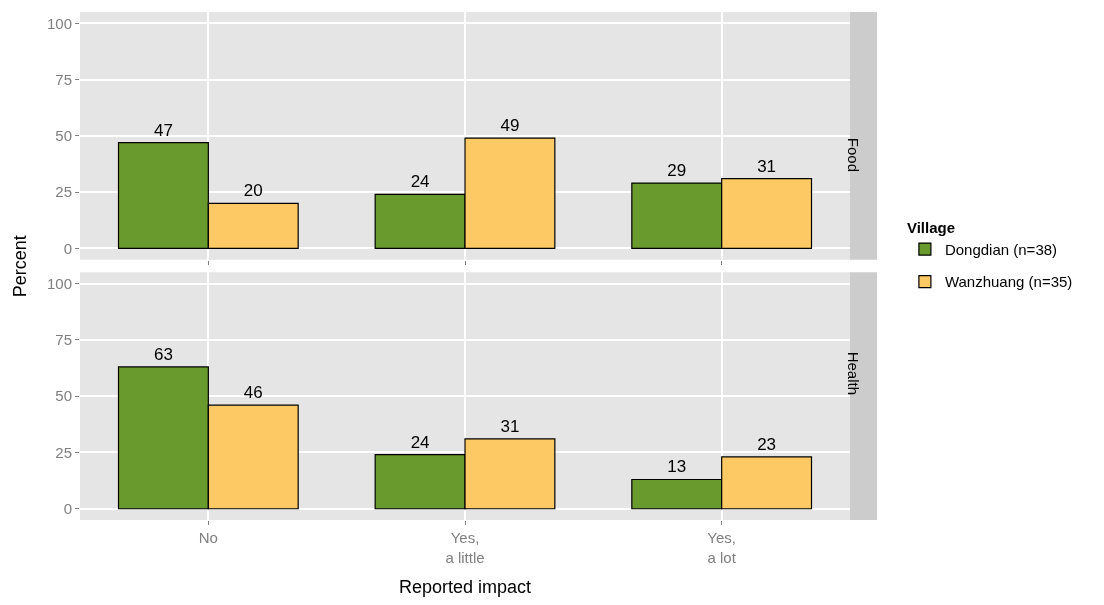  Describe the element at coordinates (767, 444) in the screenshot. I see `data-label: 23` at that location.